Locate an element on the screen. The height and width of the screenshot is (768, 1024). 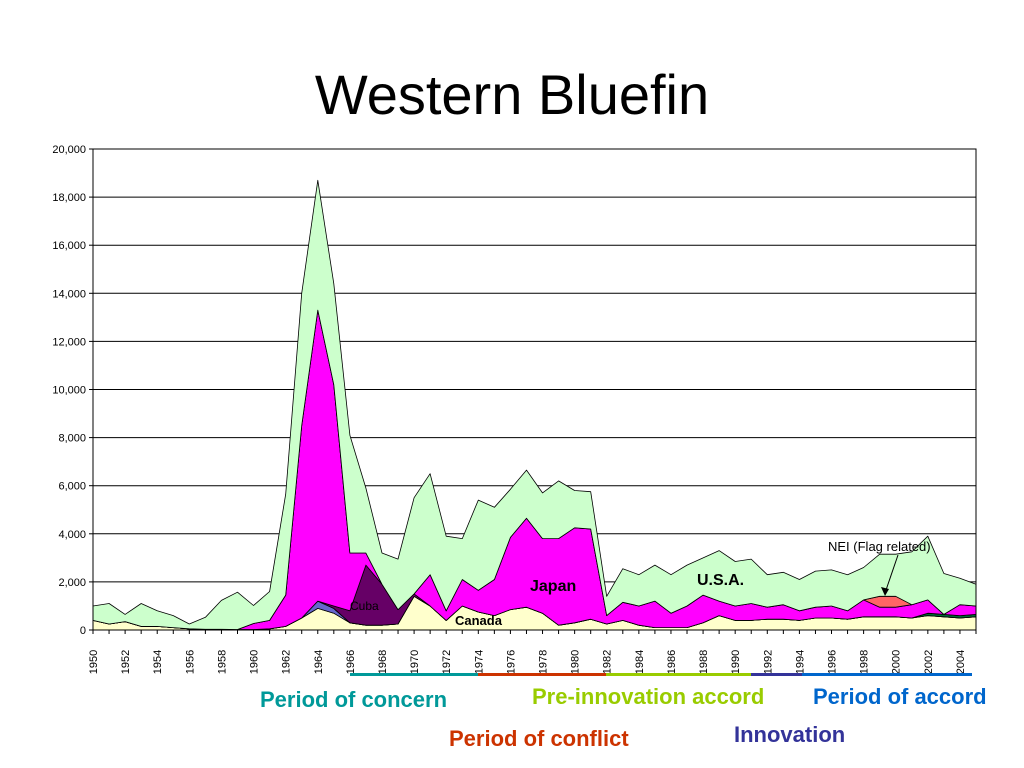
y-tick-label: 6,000 is located at coordinates (72, 487).